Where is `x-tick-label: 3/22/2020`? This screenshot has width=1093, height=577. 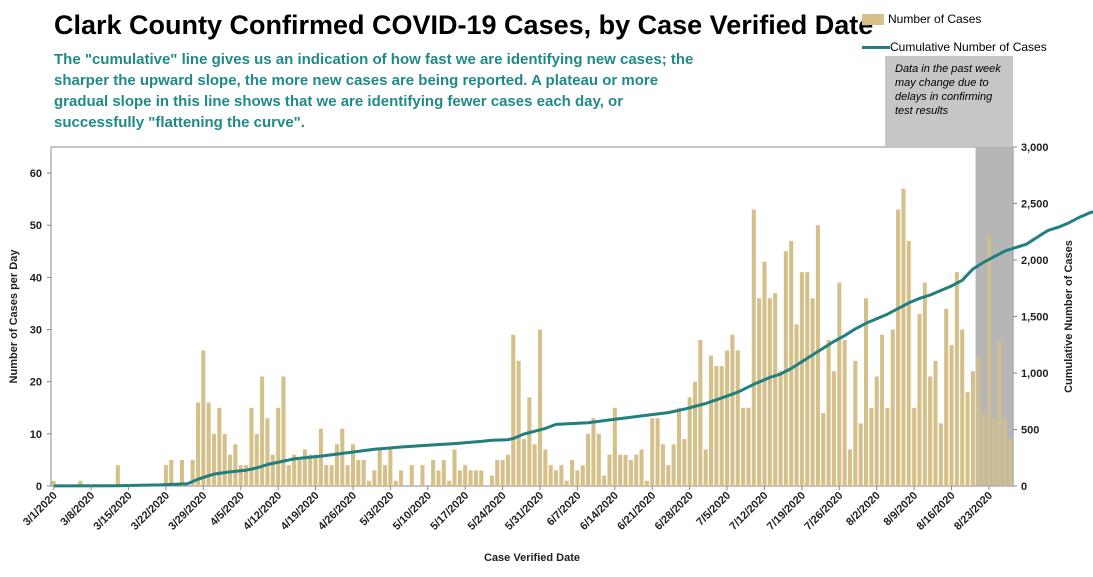 x-tick-label: 3/22/2020 is located at coordinates (150, 511).